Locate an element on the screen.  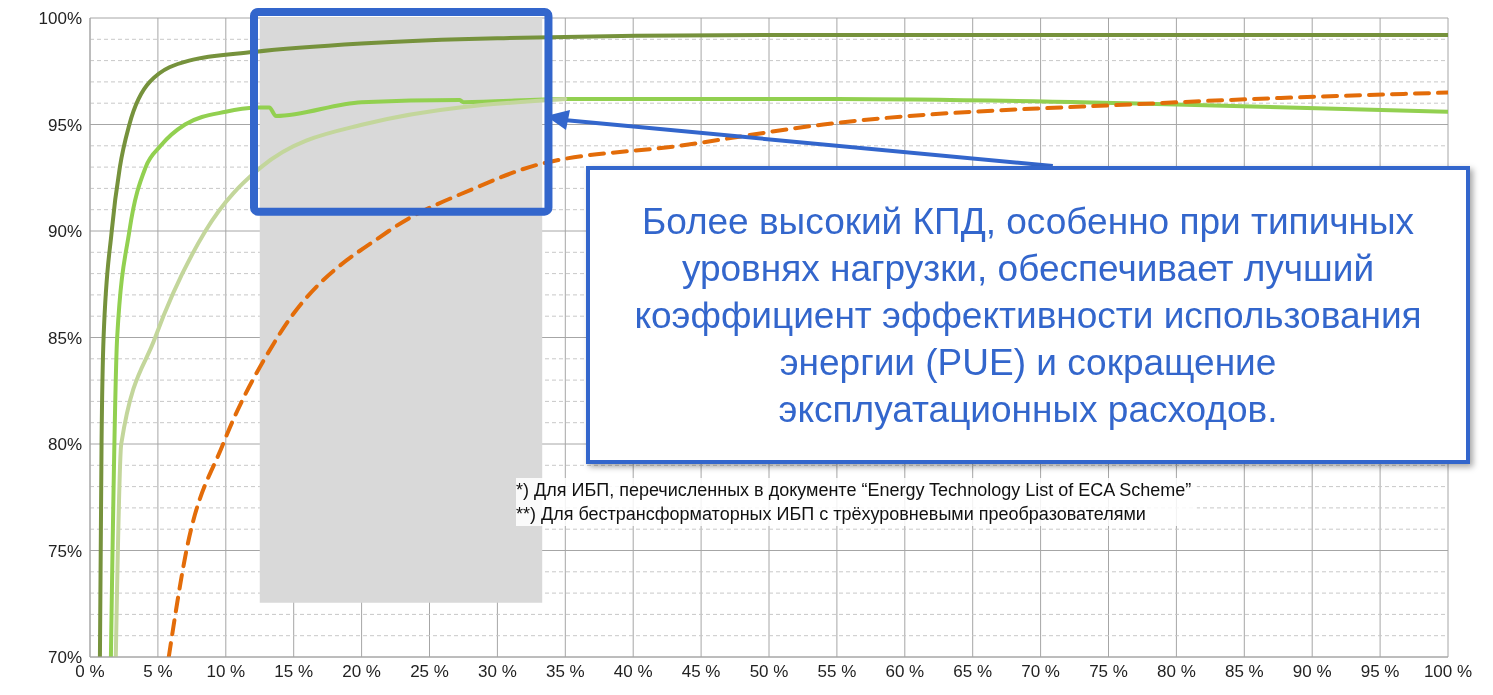
x-tick-label: 5 % is located at coordinates (158, 672).